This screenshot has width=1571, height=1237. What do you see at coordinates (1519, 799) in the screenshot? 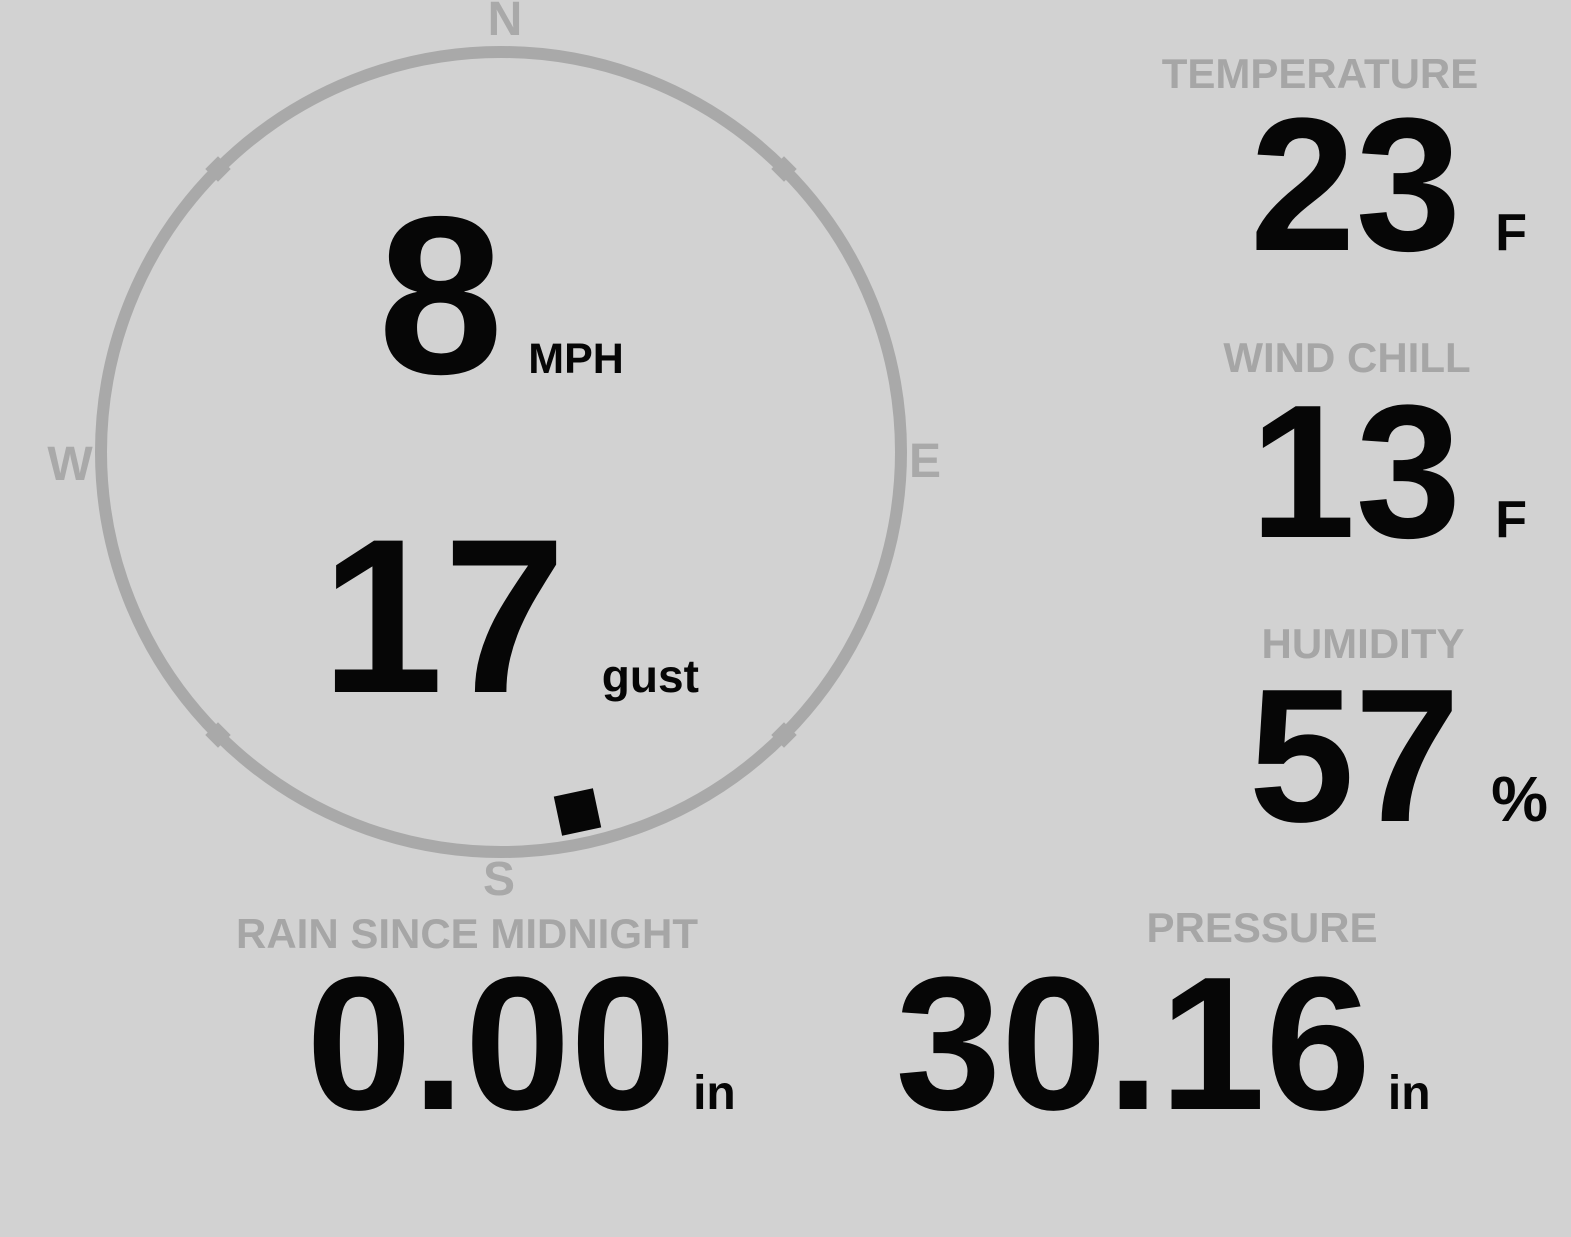
I see `humidity-unit: %` at bounding box center [1519, 799].